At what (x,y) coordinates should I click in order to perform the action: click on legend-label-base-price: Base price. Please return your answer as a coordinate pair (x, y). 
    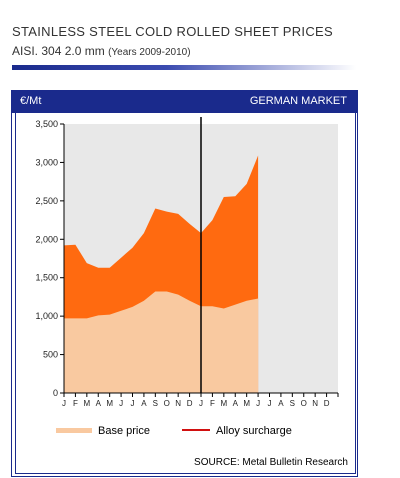
    Looking at the image, I should click on (124, 431).